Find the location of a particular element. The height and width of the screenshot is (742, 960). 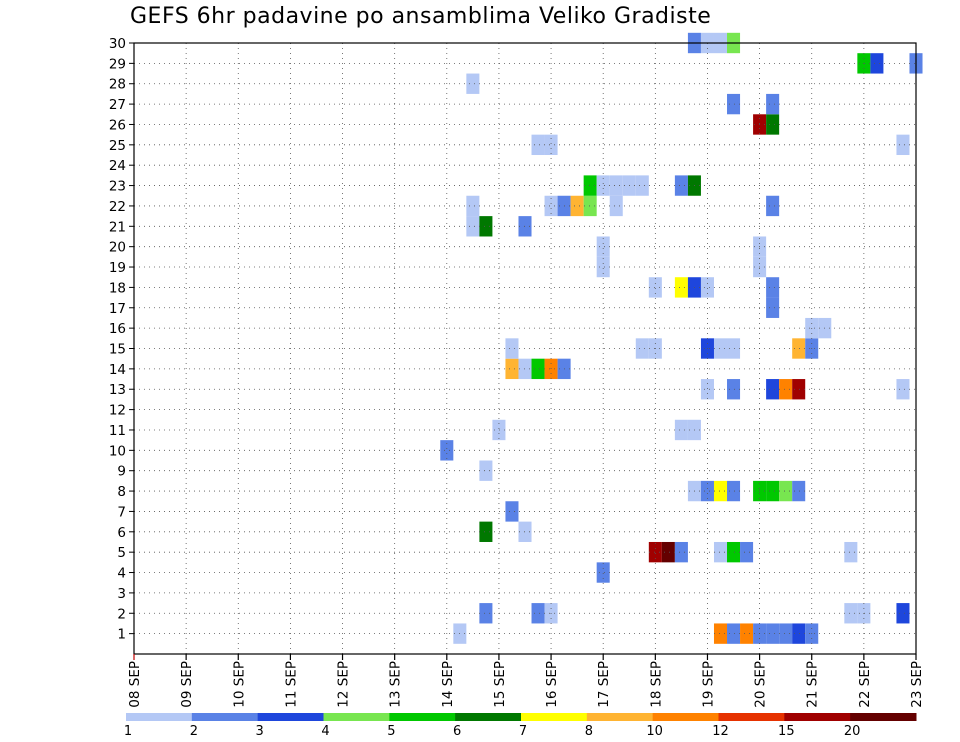

y-tick-label: 6 is located at coordinates (121, 533).